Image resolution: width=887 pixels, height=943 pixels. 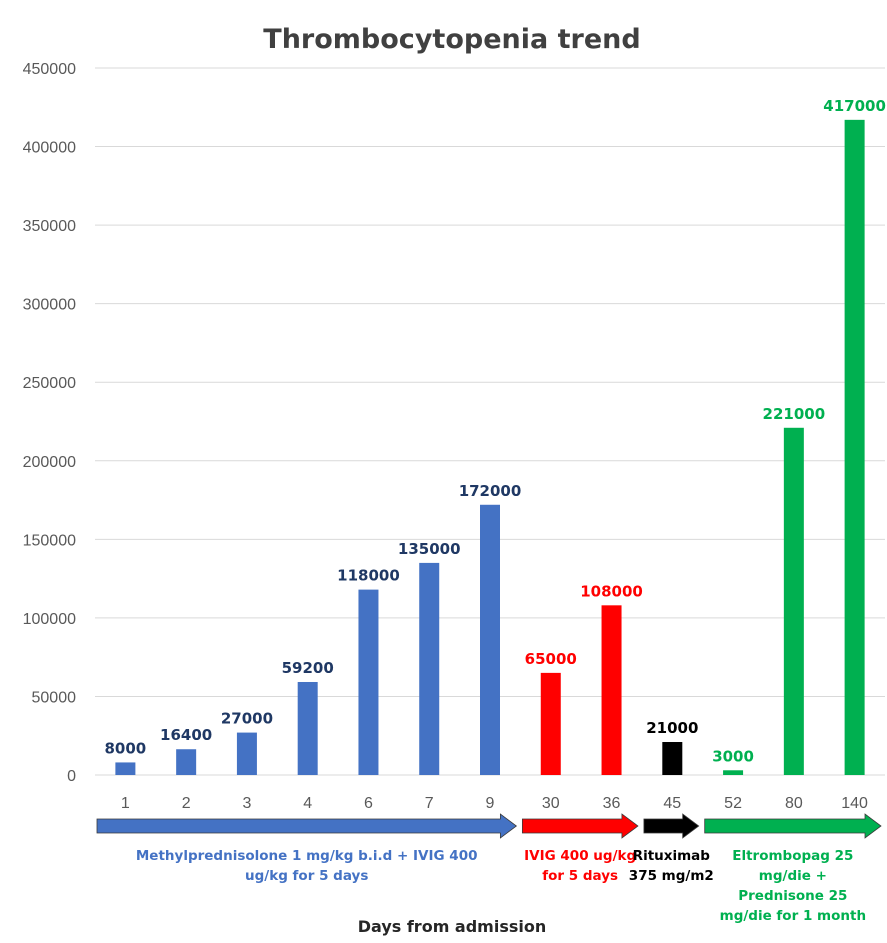 I want to click on data-label: 16400, so click(x=186, y=735).